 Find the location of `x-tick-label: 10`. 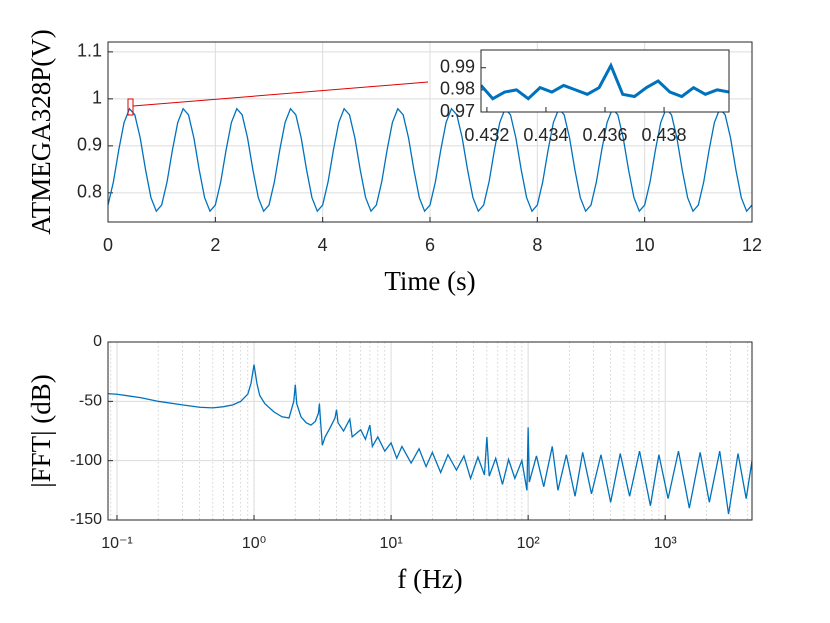

x-tick-label: 10 is located at coordinates (645, 245).